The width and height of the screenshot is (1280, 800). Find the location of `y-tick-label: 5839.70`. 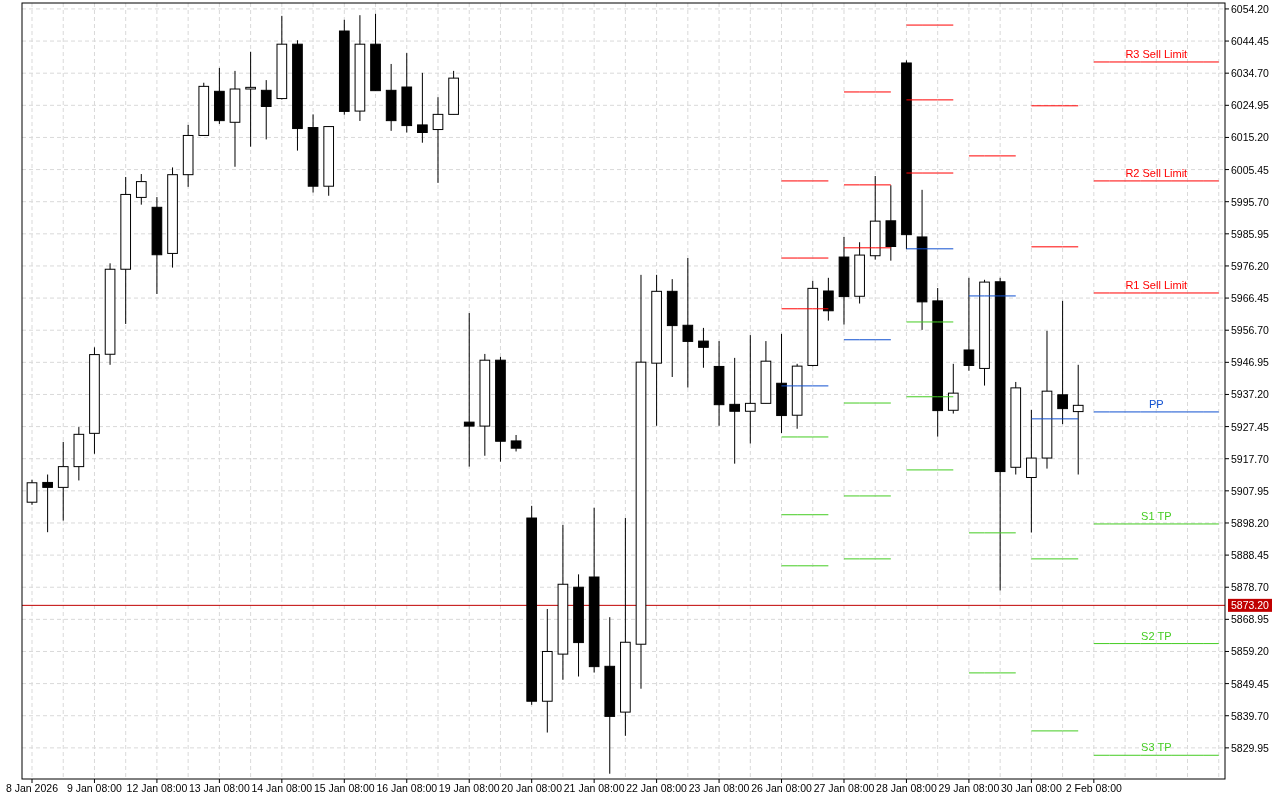

y-tick-label: 5839.70 is located at coordinates (1250, 715).